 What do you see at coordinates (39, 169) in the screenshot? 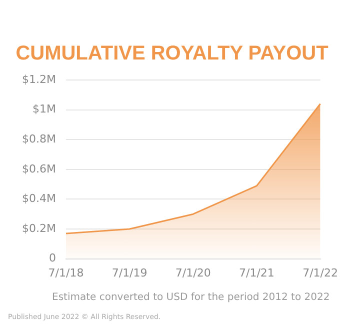
I see `y-tick-label: $0.6M` at bounding box center [39, 169].